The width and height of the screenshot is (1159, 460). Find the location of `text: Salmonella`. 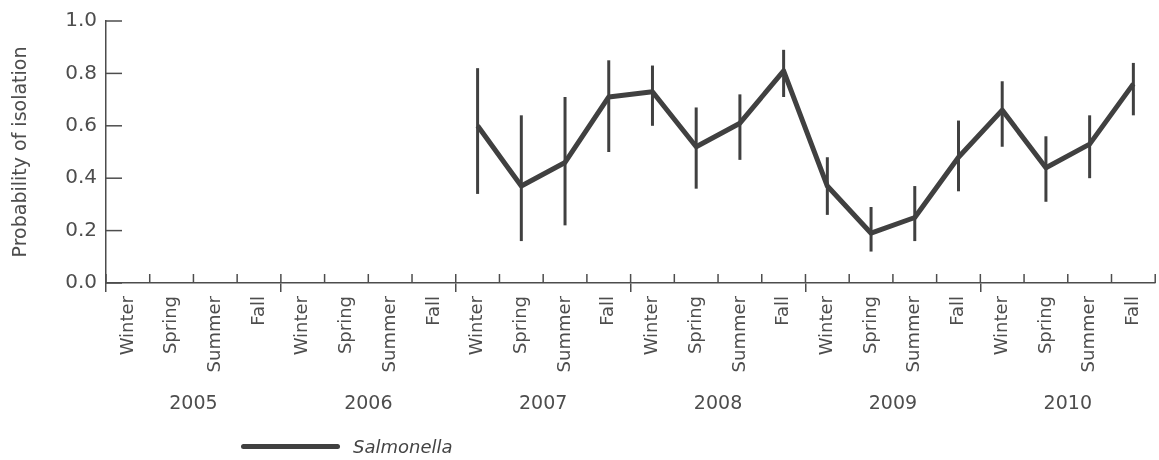

text: Salmonella is located at coordinates (403, 446).